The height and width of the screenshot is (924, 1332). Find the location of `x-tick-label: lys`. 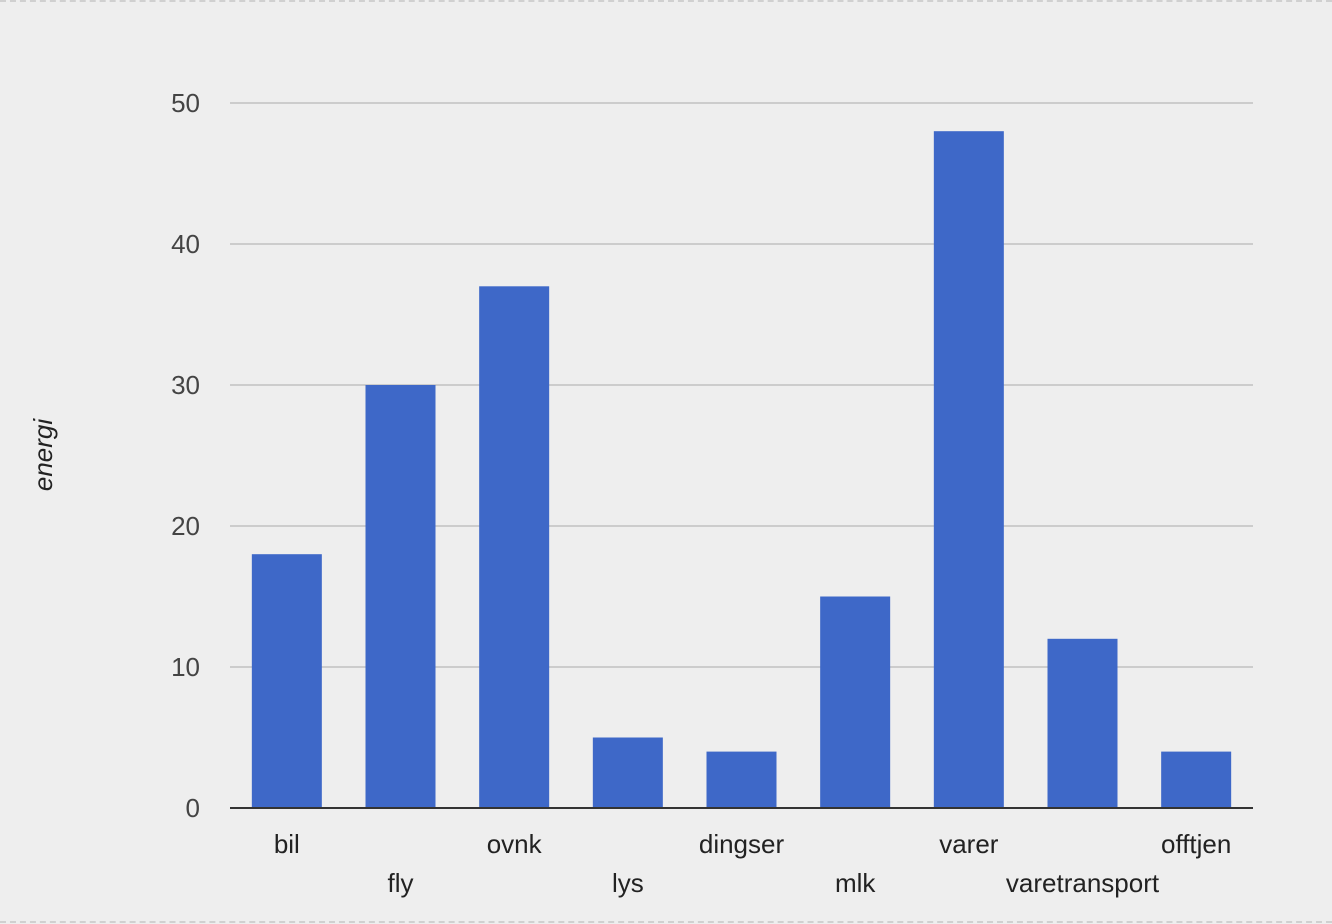

x-tick-label: lys is located at coordinates (628, 883).